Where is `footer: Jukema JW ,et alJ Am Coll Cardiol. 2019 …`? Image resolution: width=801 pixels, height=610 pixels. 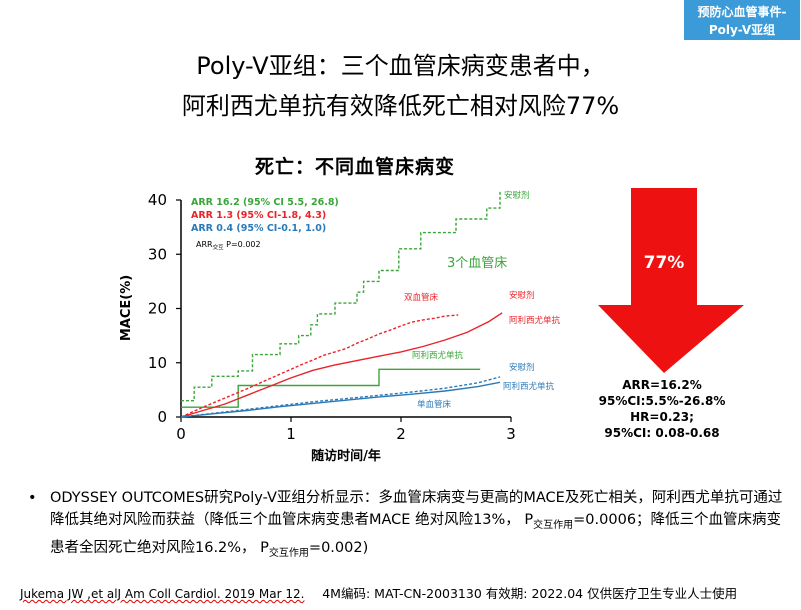 footer: Jukema JW ,et alJ Am Coll Cardiol. 2019 … is located at coordinates (378, 592).